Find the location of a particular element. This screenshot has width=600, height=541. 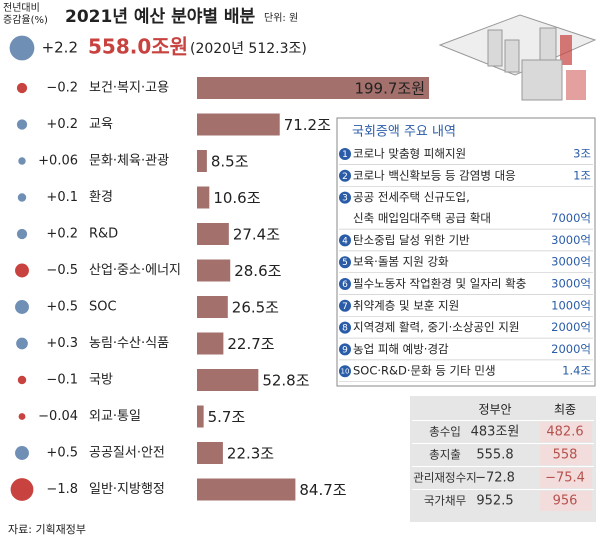

item-number: 1 is located at coordinates (345, 155).